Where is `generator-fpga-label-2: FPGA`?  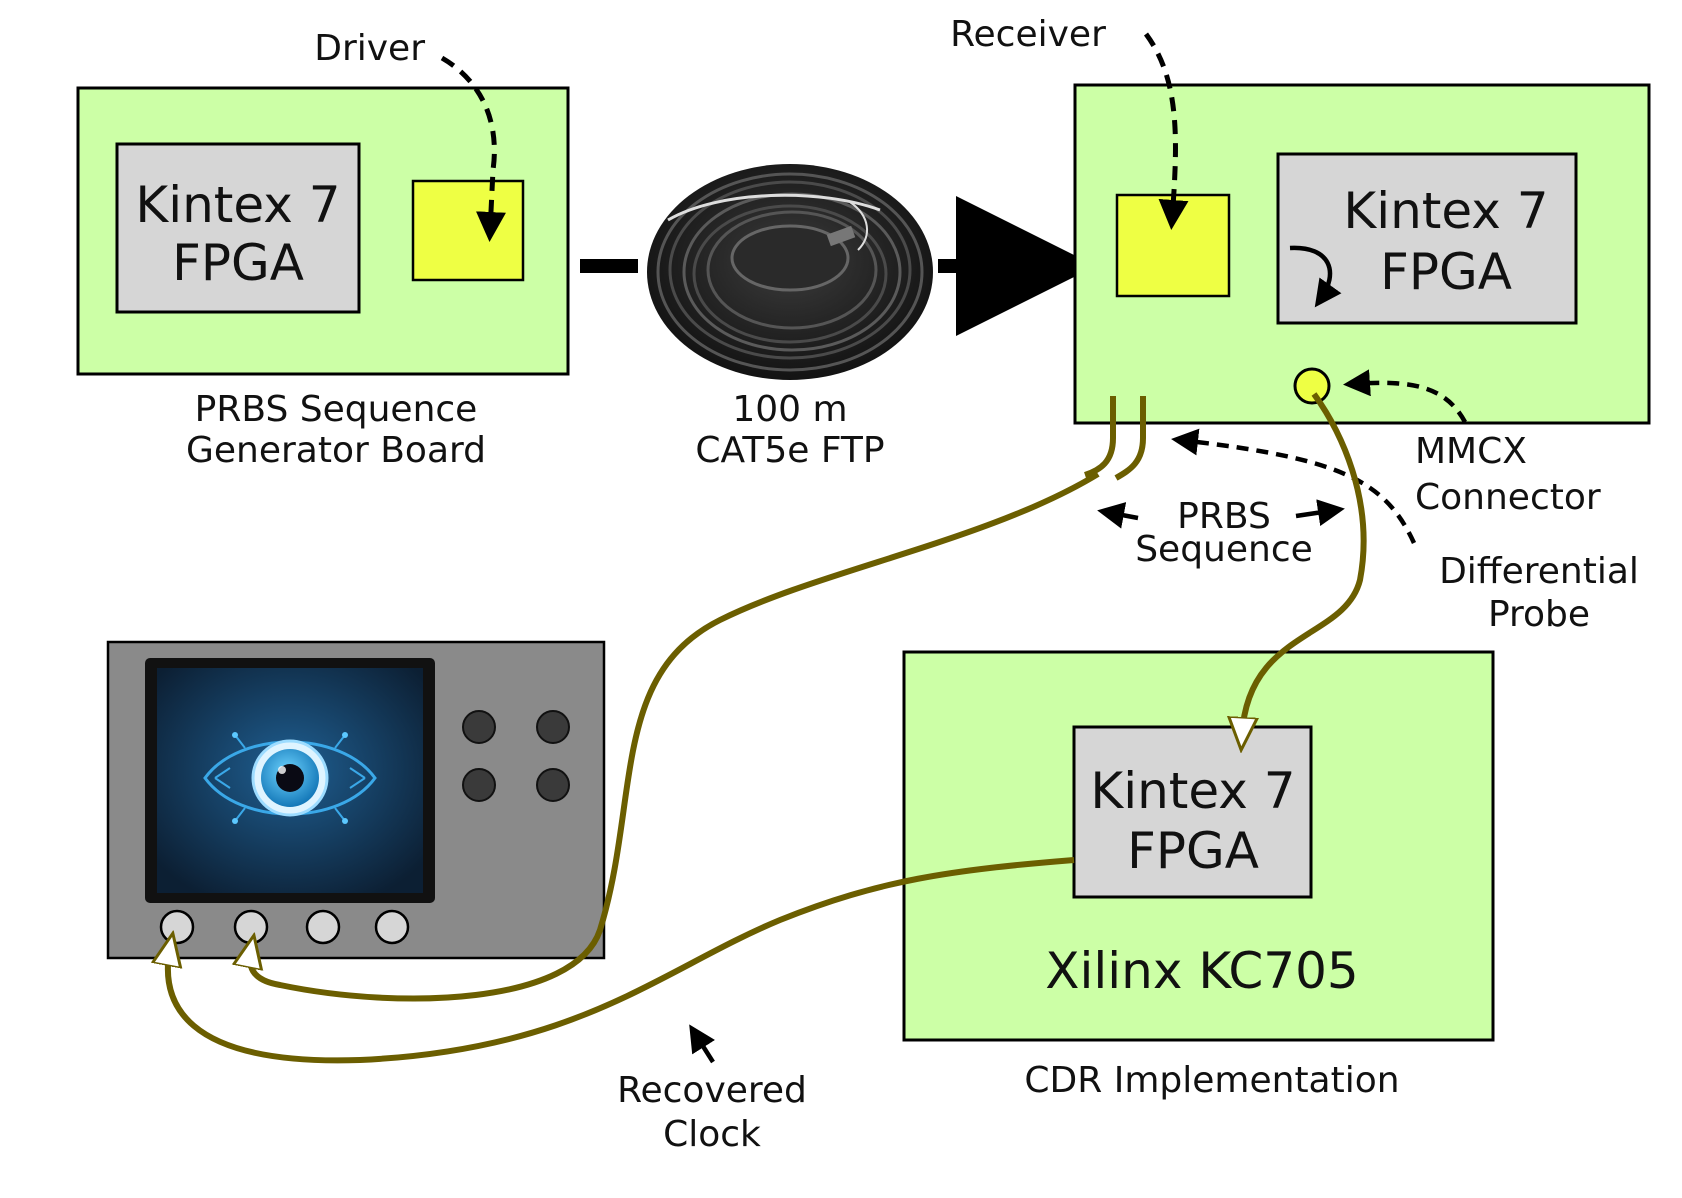 generator-fpga-label-2: FPGA is located at coordinates (238, 263).